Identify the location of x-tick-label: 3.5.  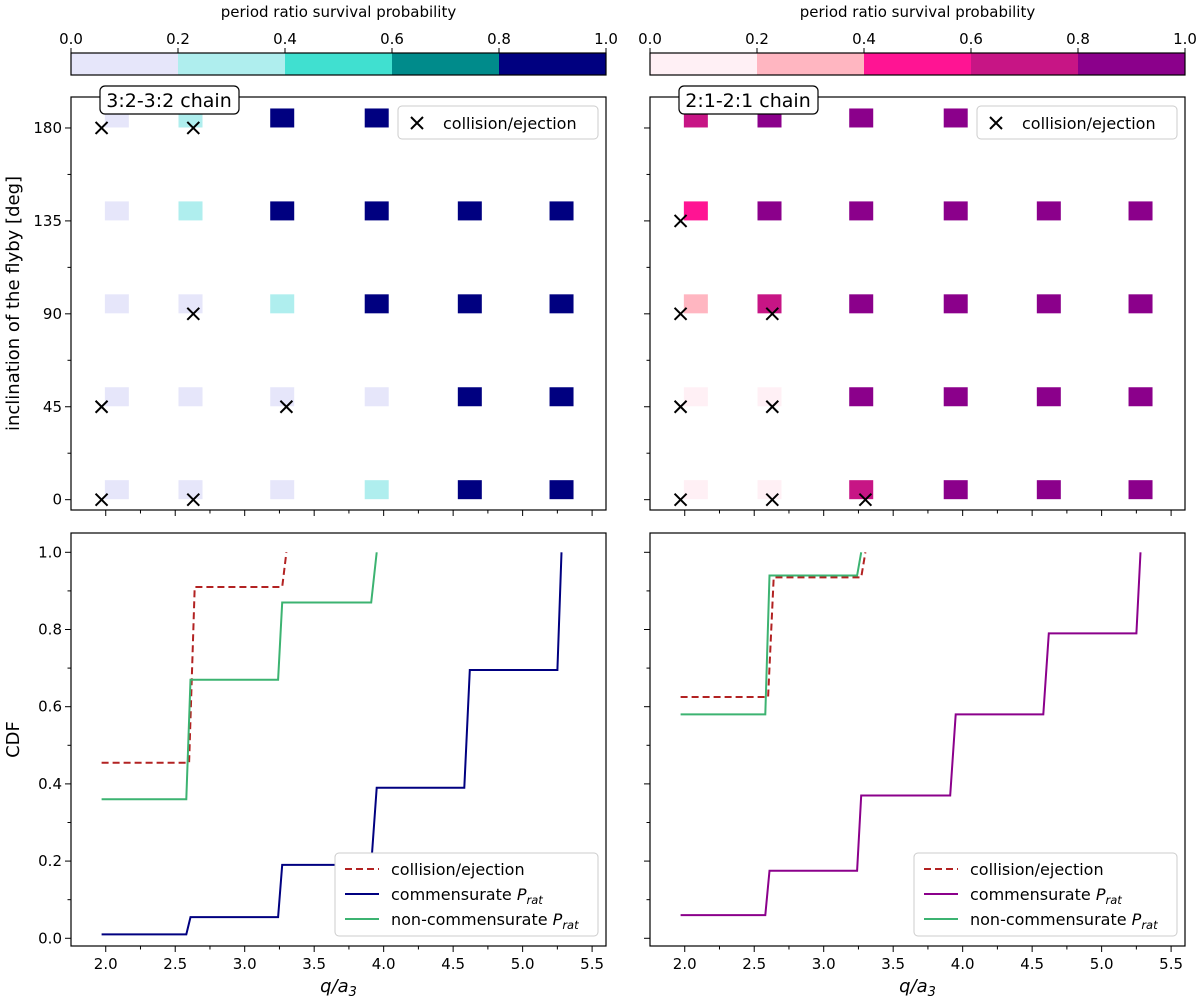
(893, 964).